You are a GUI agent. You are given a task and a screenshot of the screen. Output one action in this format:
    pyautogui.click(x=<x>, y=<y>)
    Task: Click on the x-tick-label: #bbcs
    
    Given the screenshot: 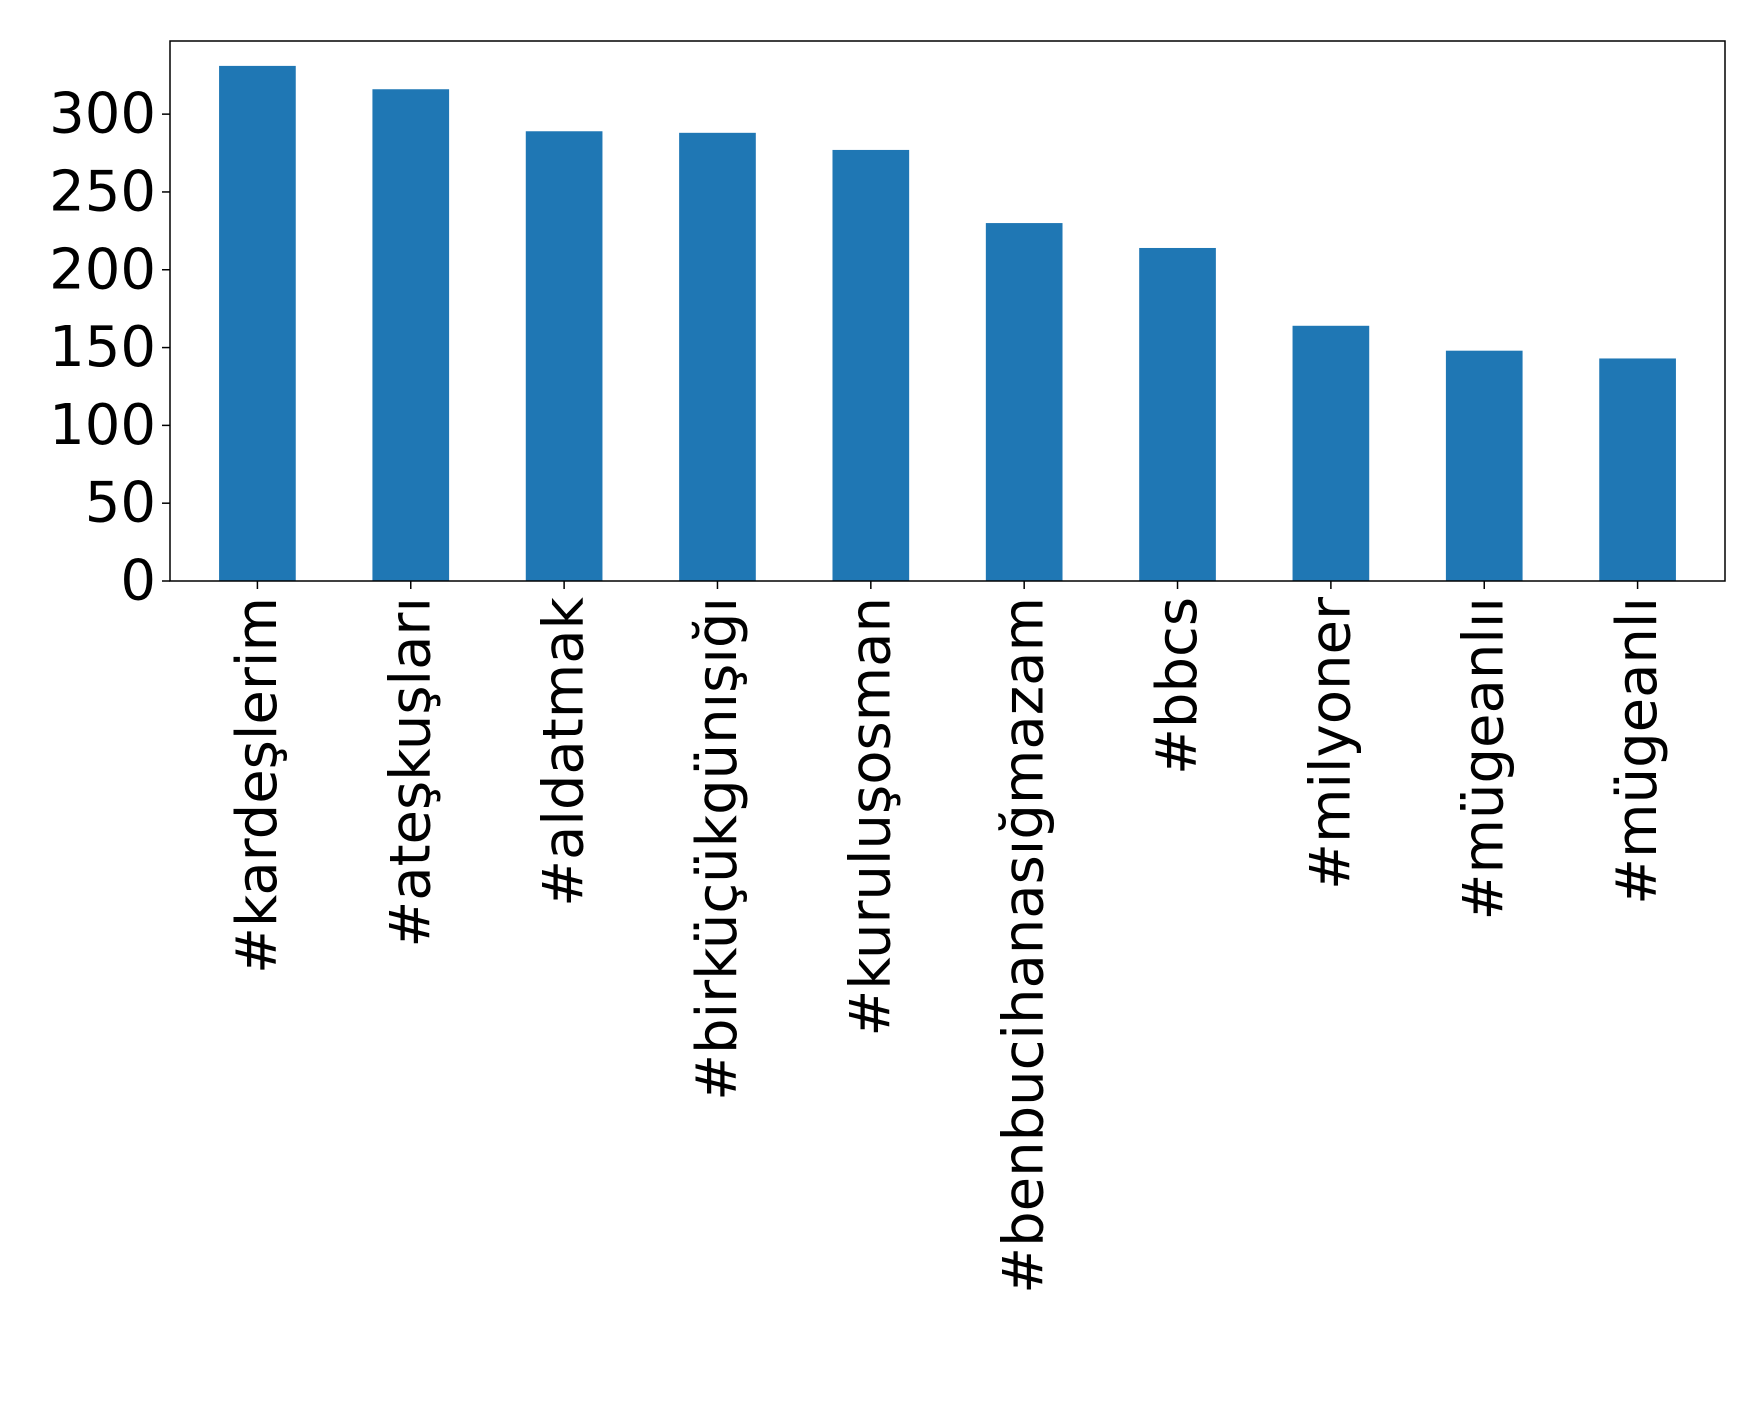 What is the action you would take?
    pyautogui.click(x=1177, y=686)
    